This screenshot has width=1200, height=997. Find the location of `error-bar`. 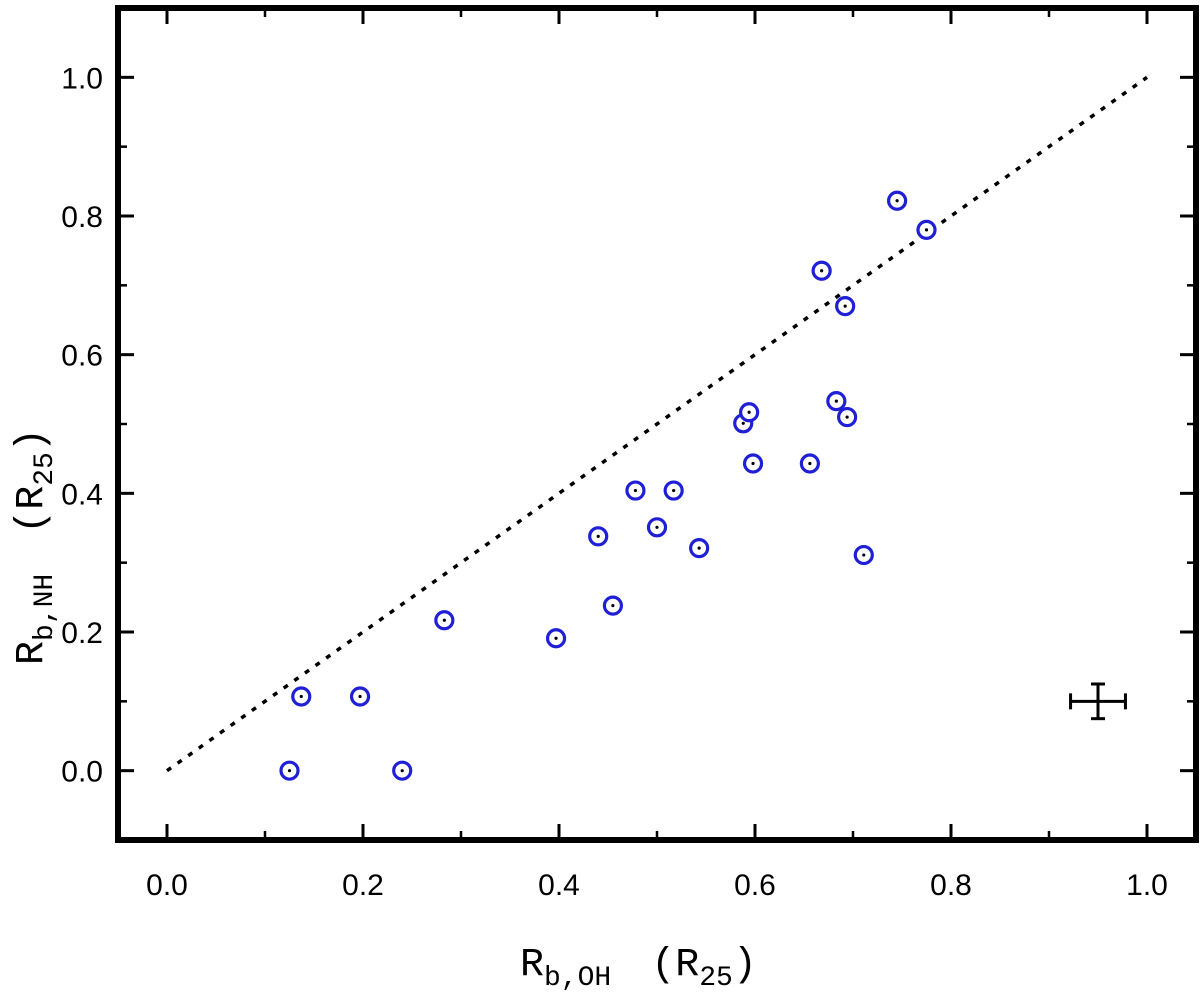

error-bar is located at coordinates (1098, 701).